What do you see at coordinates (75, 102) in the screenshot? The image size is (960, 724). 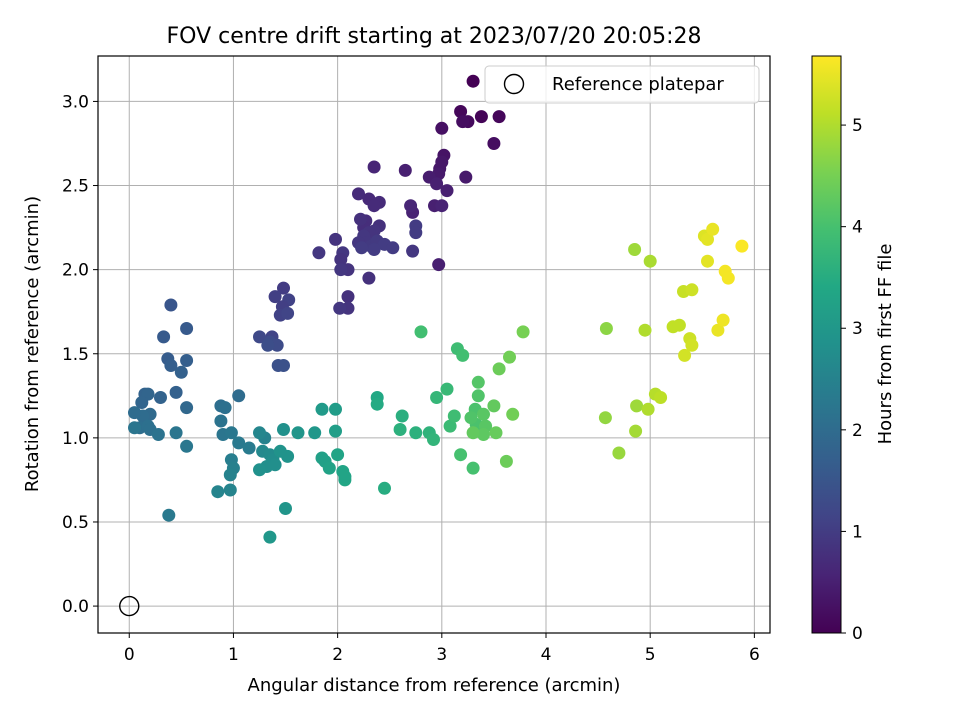 I see `y-tick-label: 3.0` at bounding box center [75, 102].